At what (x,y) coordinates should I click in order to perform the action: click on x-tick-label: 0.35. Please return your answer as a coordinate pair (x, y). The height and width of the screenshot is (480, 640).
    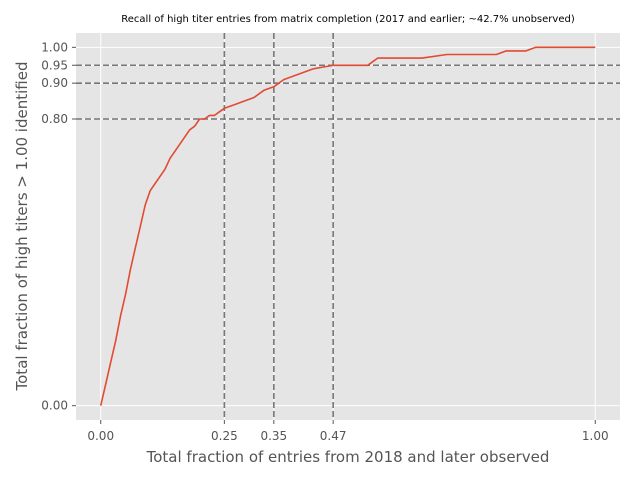
    Looking at the image, I should click on (273, 436).